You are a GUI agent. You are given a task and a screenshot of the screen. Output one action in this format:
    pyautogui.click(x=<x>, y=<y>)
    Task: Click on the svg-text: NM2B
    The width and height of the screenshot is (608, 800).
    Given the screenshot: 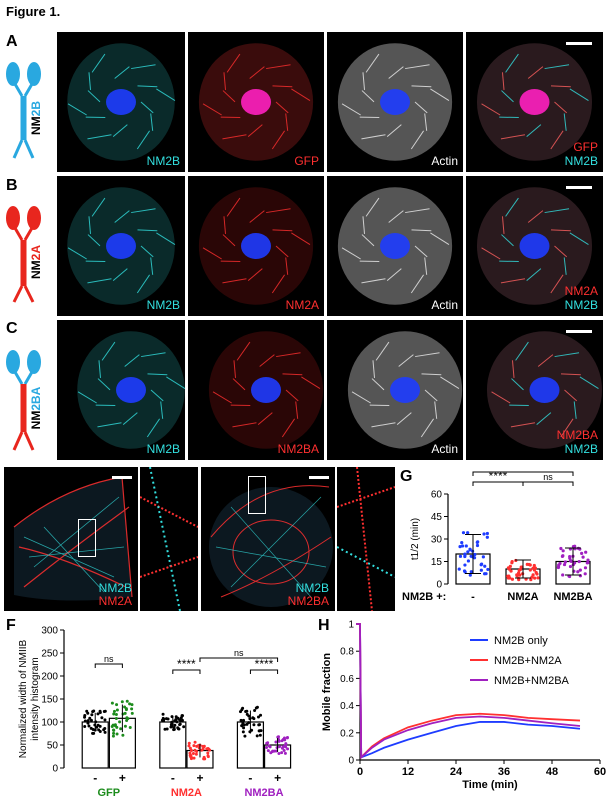 What is the action you would take?
    pyautogui.click(x=36, y=118)
    